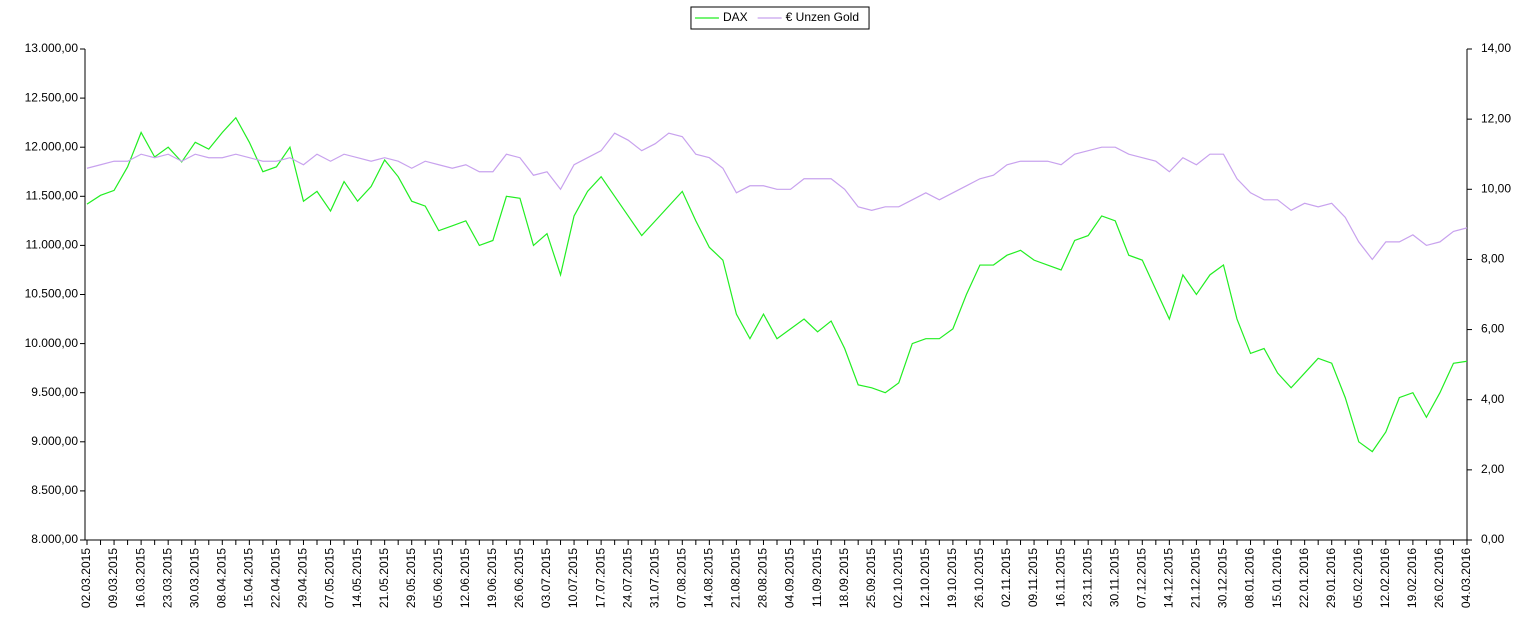 The height and width of the screenshot is (622, 1531). Describe the element at coordinates (1493, 469) in the screenshot. I see `y2-tick-label: 2,00` at that location.